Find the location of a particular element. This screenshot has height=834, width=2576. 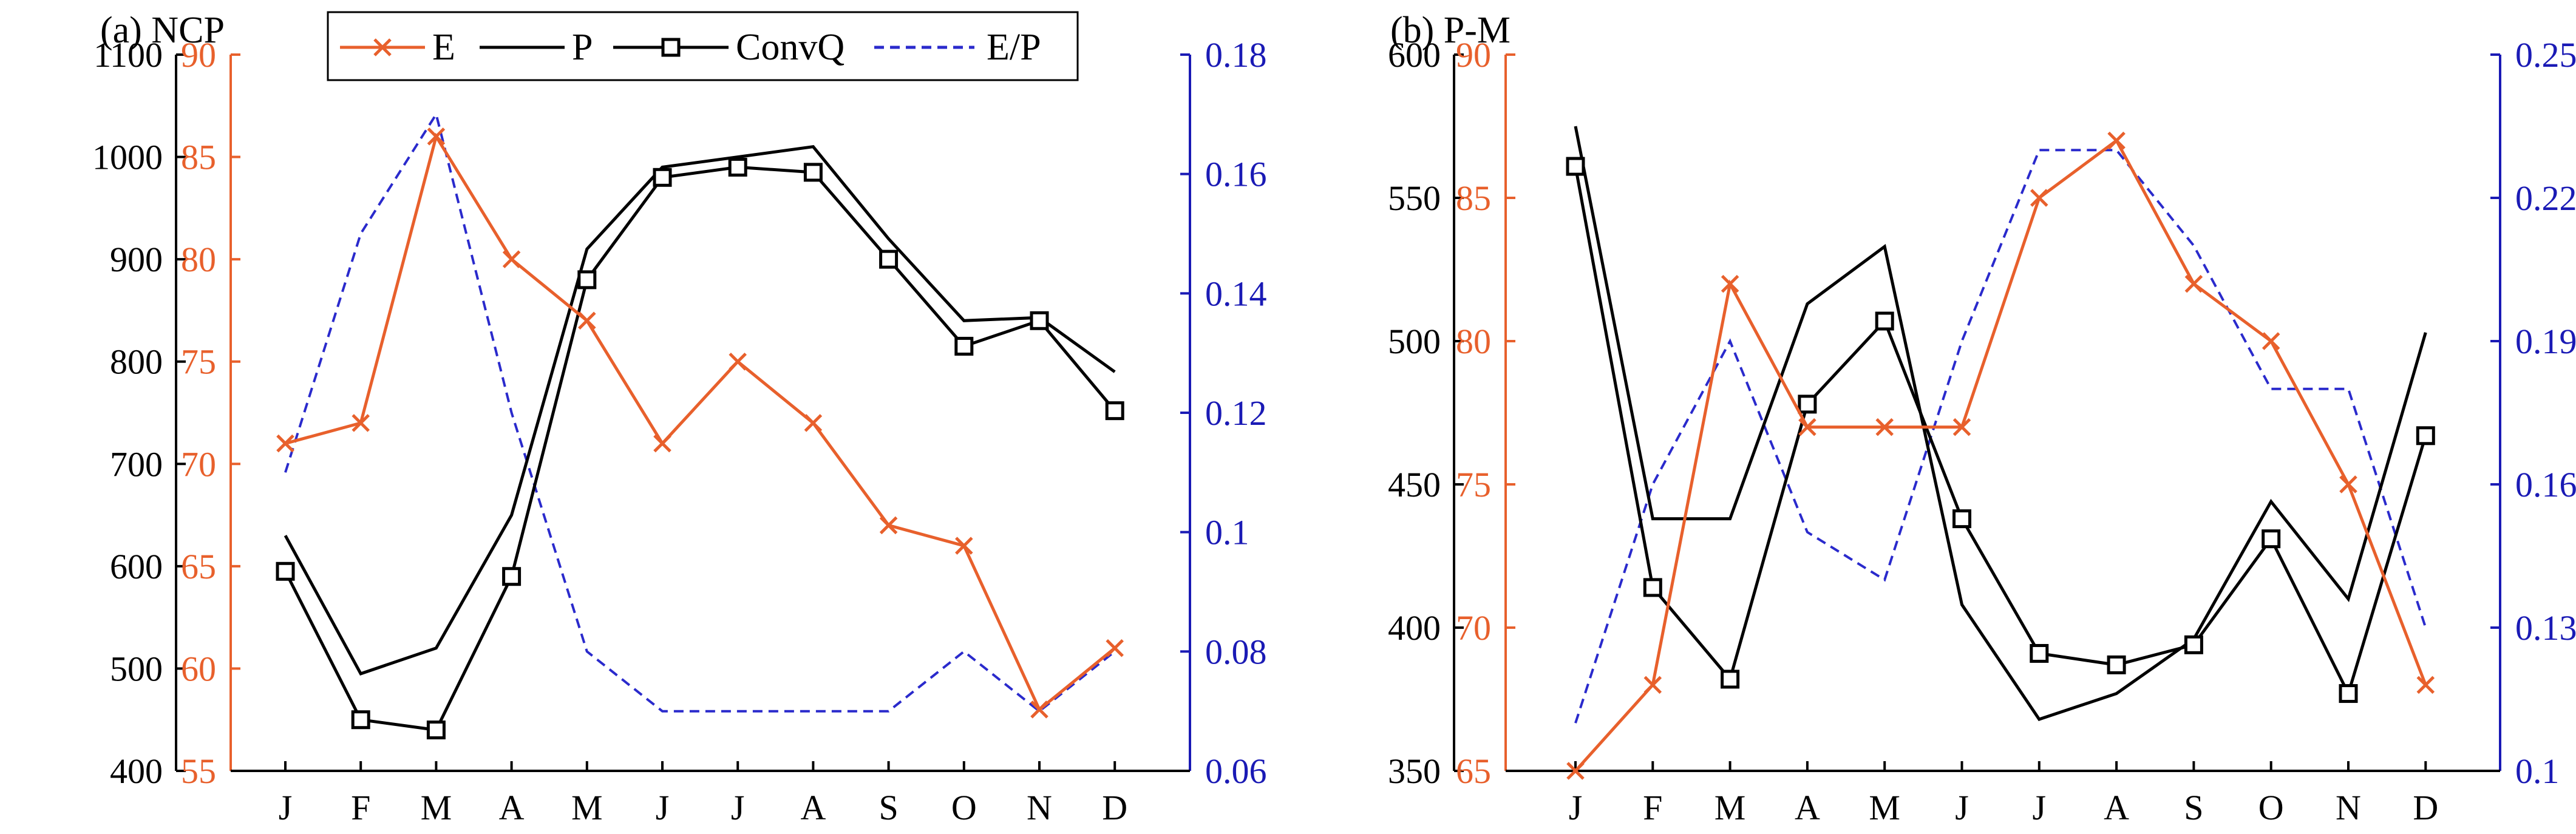

panel-a-left-inner-tick-label: 75 is located at coordinates (198, 362).